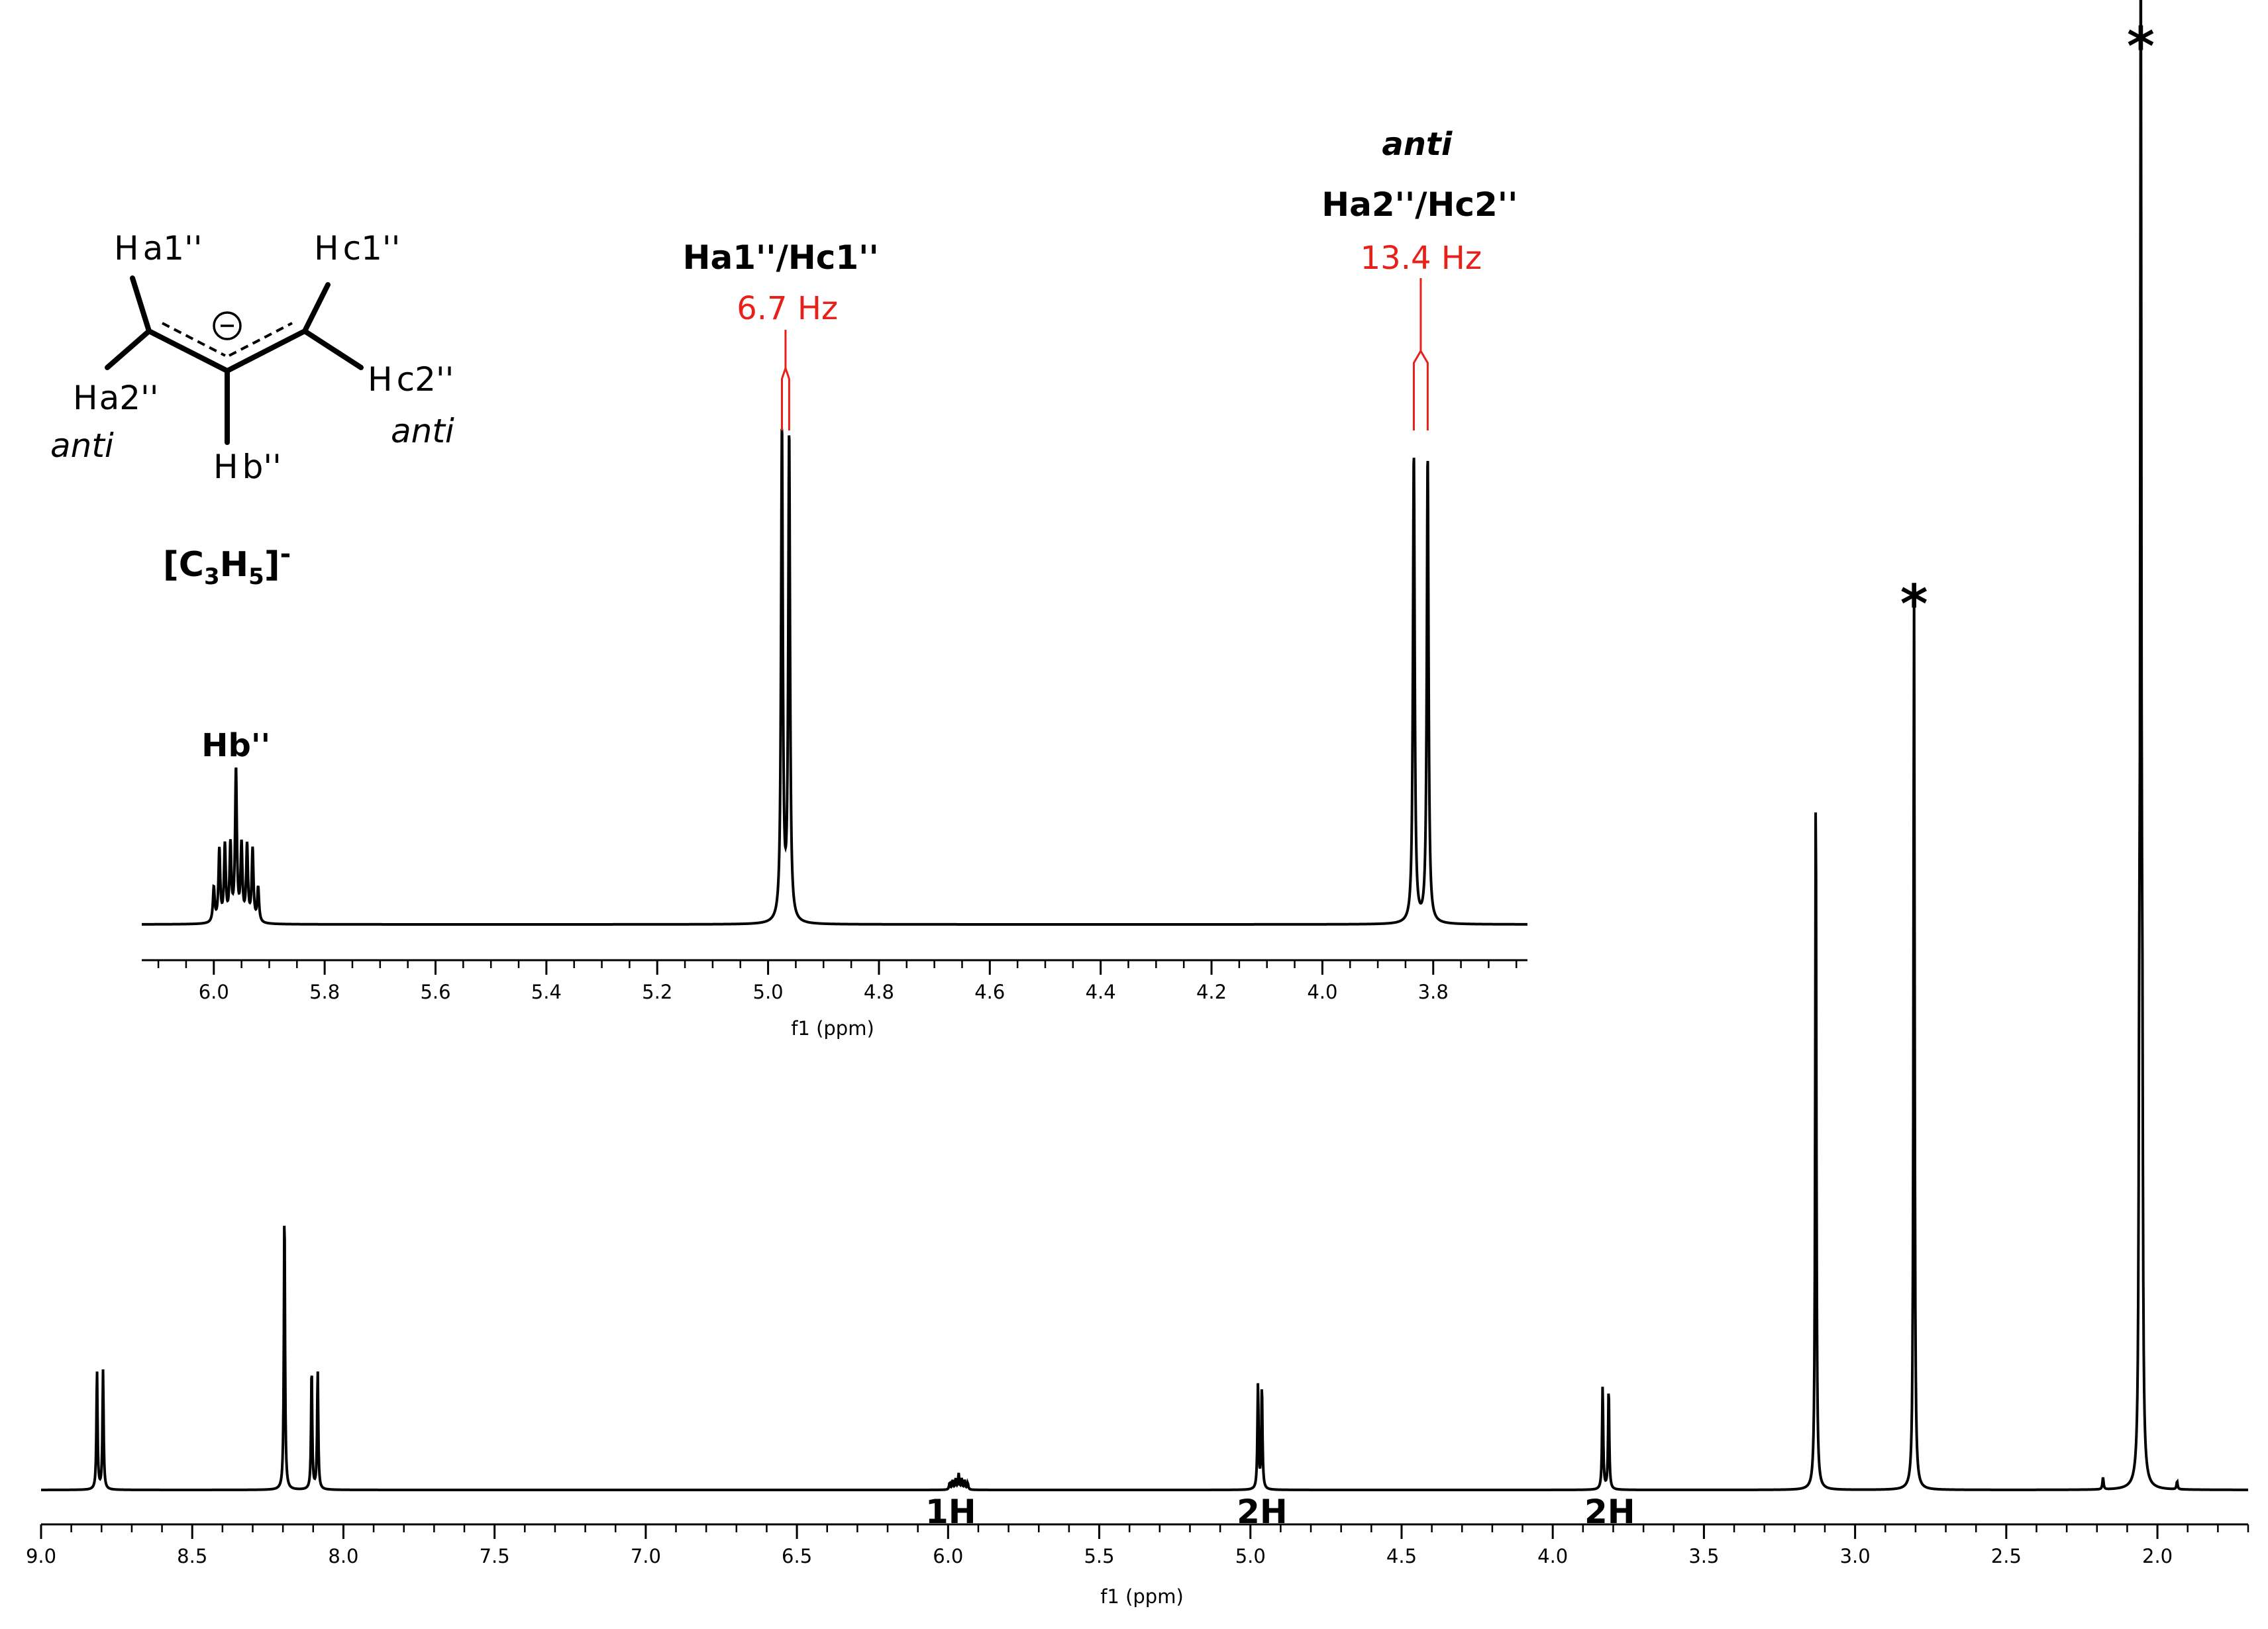  I want to click on peak-label-ha2-hc2: Ha2''/Hc2'', so click(1419, 204).